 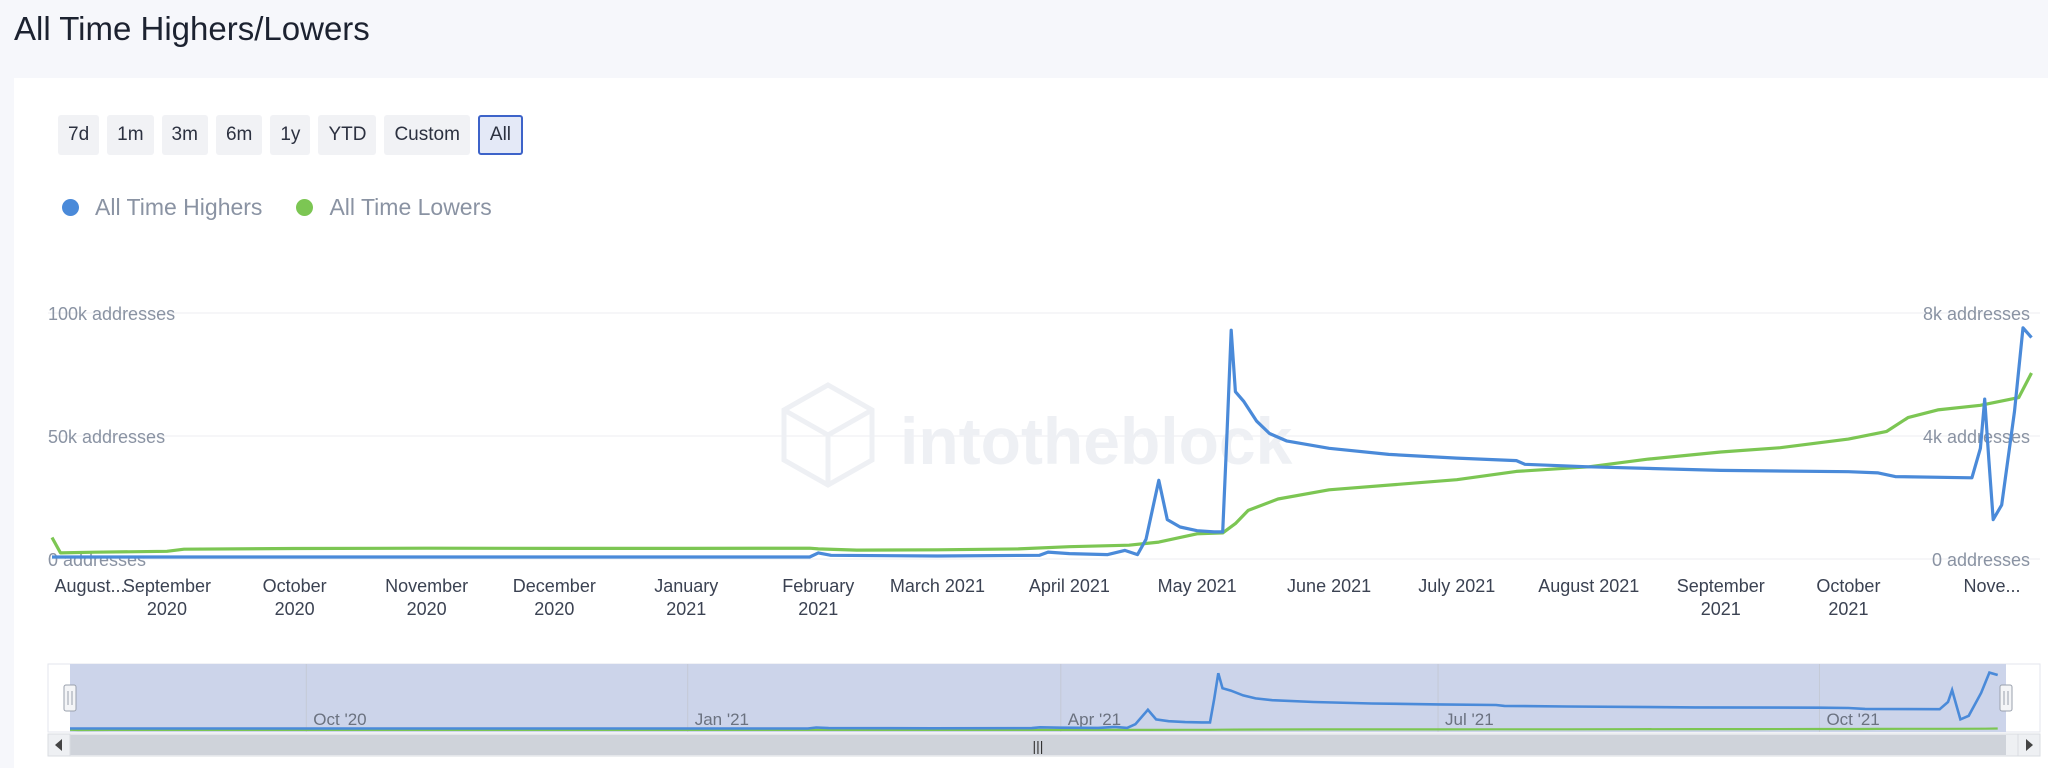 What do you see at coordinates (106, 437) in the screenshot?
I see `y-left-tick-label: 50k addresses` at bounding box center [106, 437].